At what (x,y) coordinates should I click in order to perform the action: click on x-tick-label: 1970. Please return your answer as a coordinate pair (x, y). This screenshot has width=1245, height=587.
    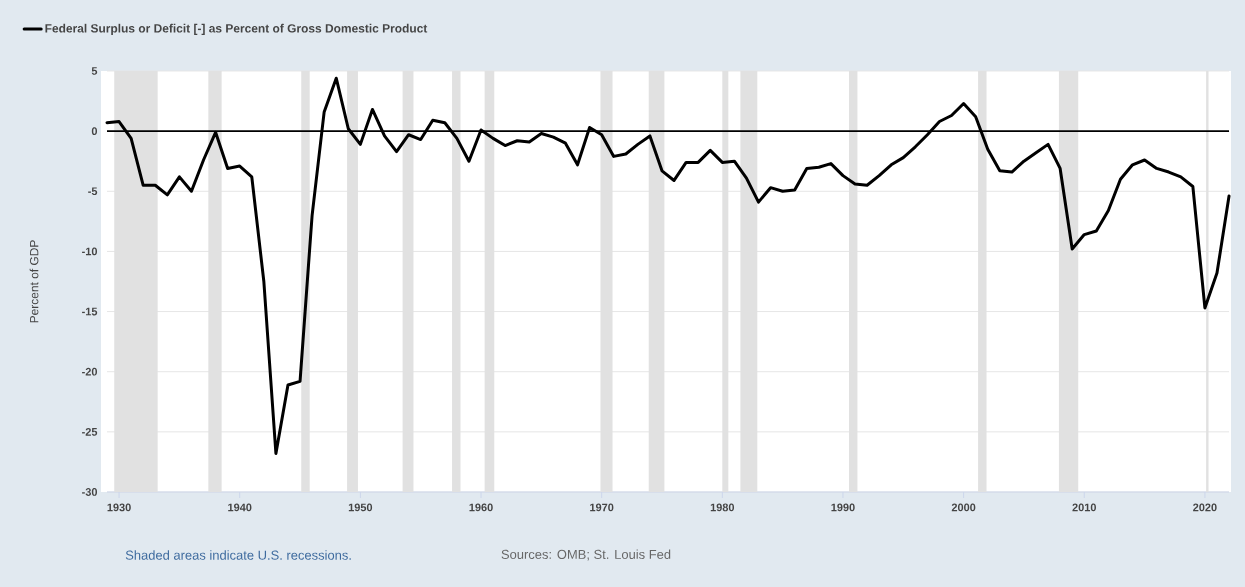
    Looking at the image, I should click on (602, 507).